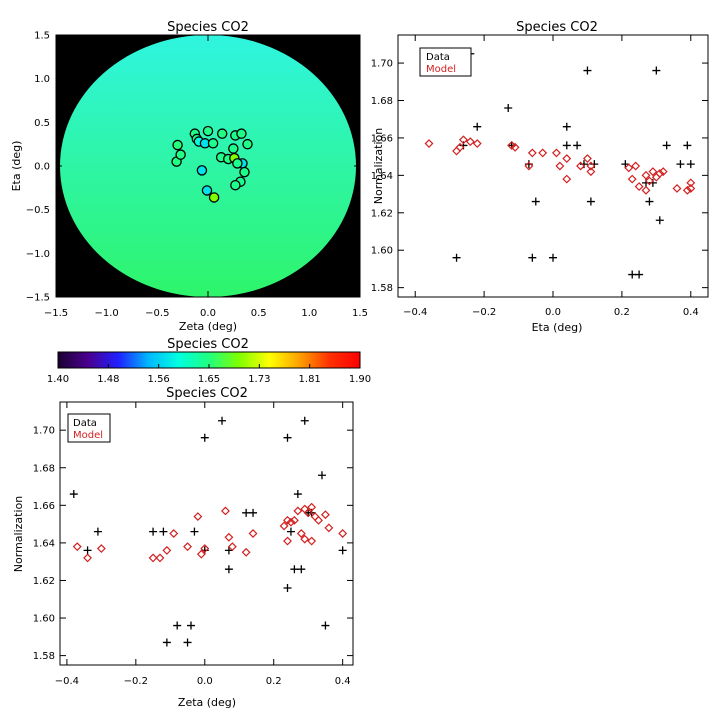  Describe the element at coordinates (212, 164) in the screenshot. I see `map-points` at that location.